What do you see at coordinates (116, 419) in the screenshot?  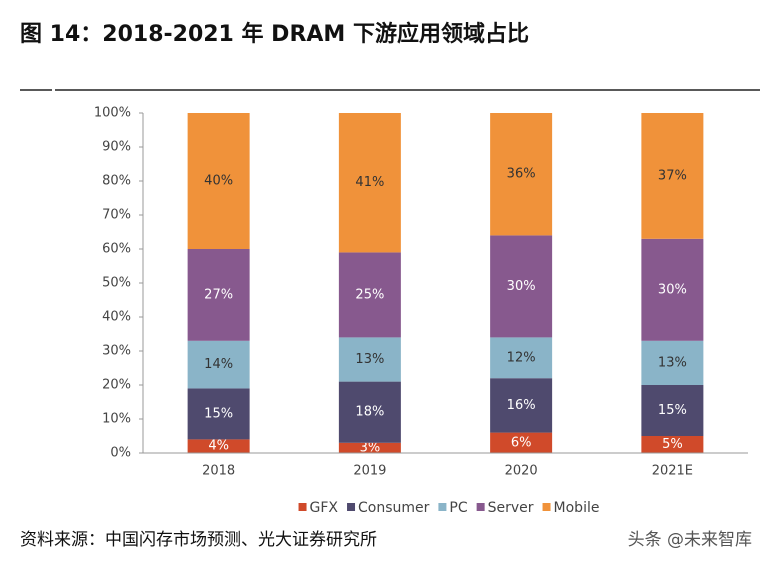 I see `y-tick-label: 10%` at bounding box center [116, 419].